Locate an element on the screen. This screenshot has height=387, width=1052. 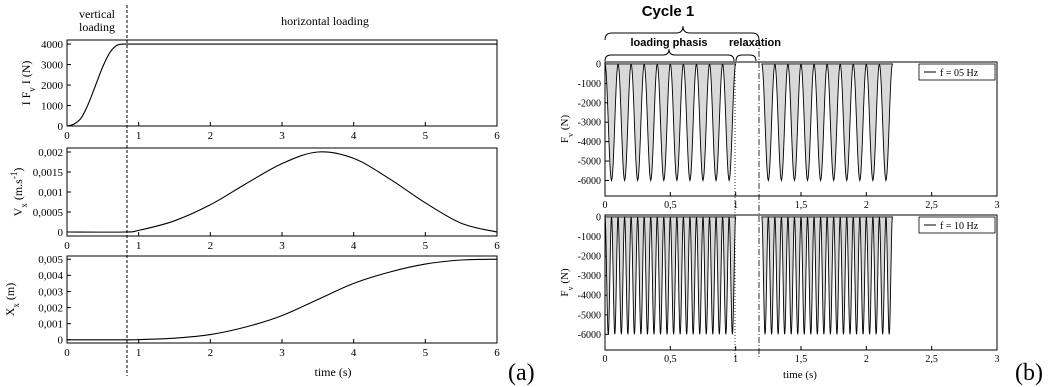
plot-displacement: 0 1 2 3 4 5 6 0 0,001 0,002 0,003 0,004 0,005 Xx (m) is located at coordinates (251, 306).